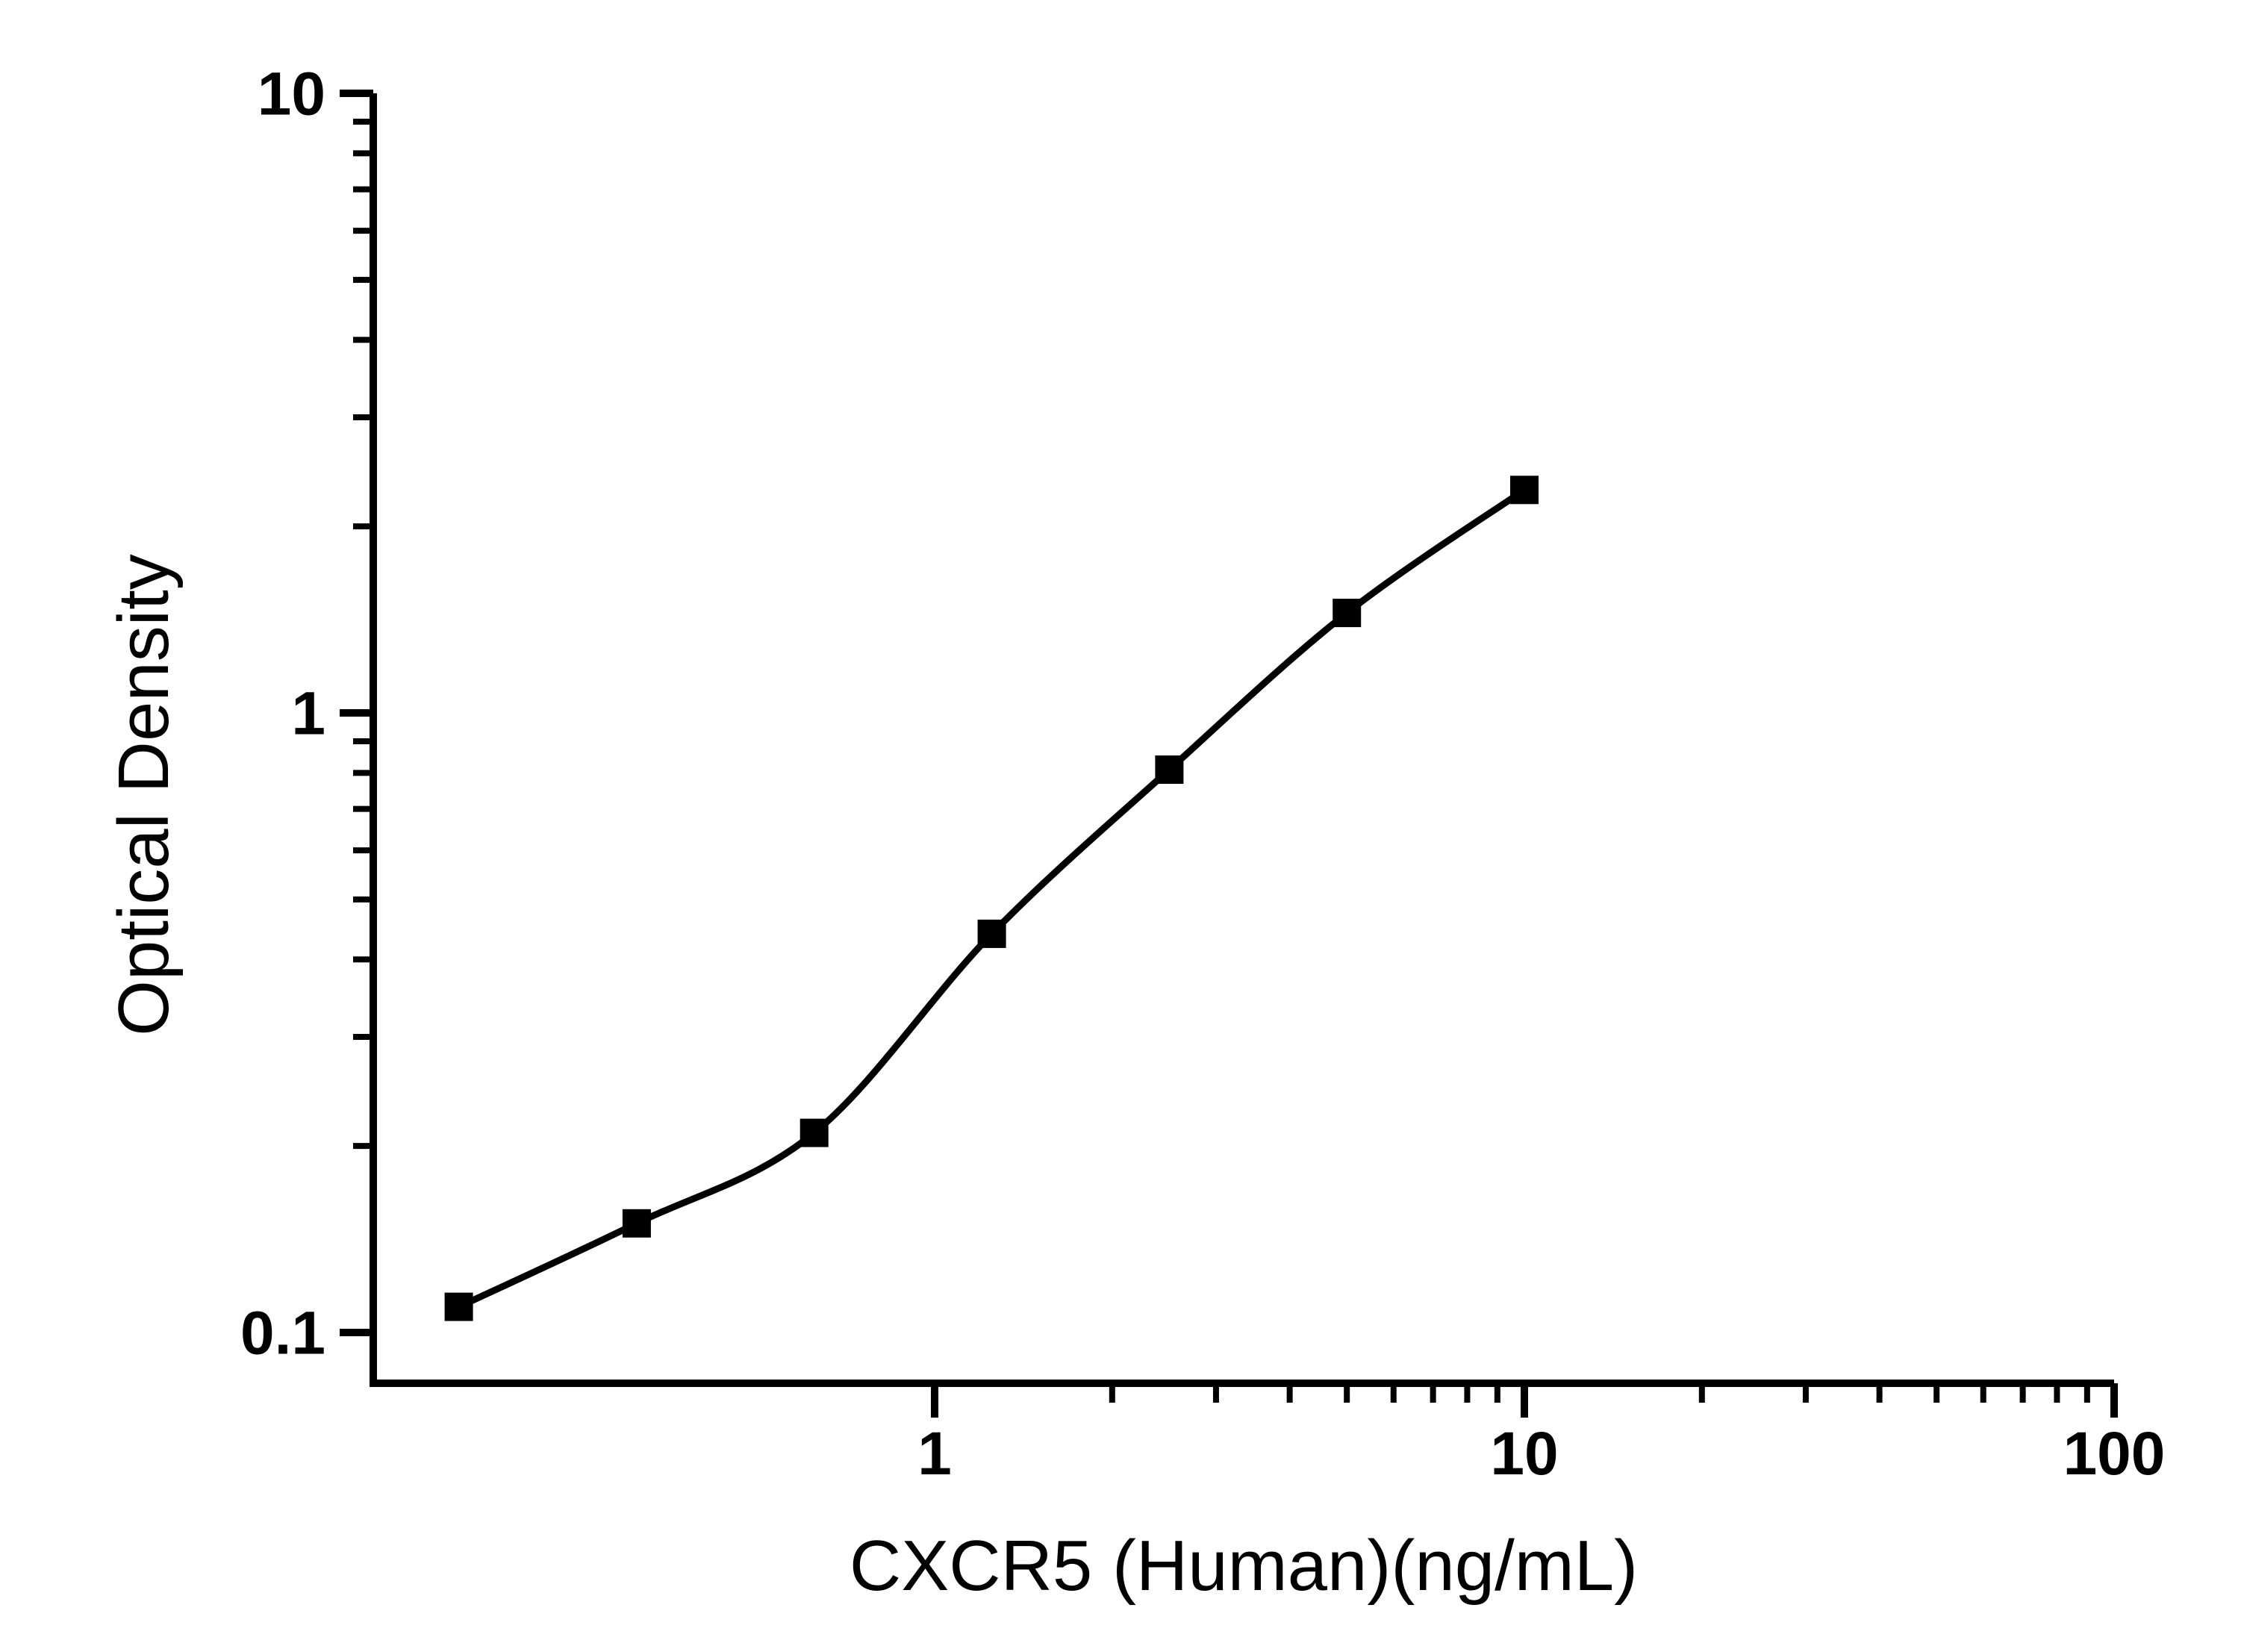 Image resolution: width=2244 pixels, height=1652 pixels. I want to click on x-axis-tick-label: 100, so click(2114, 1454).